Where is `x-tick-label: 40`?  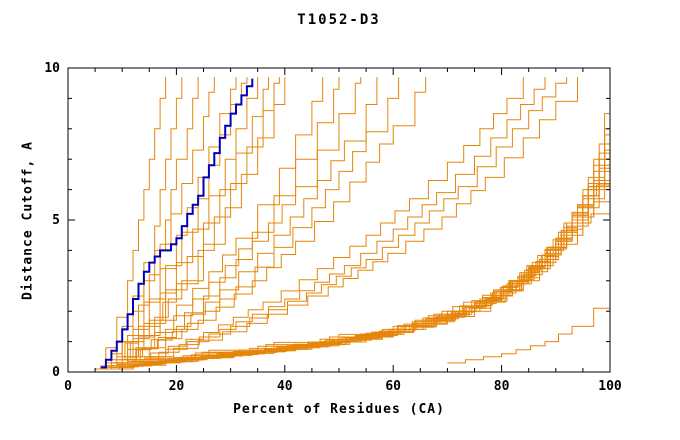 x-tick-label: 40 is located at coordinates (285, 386).